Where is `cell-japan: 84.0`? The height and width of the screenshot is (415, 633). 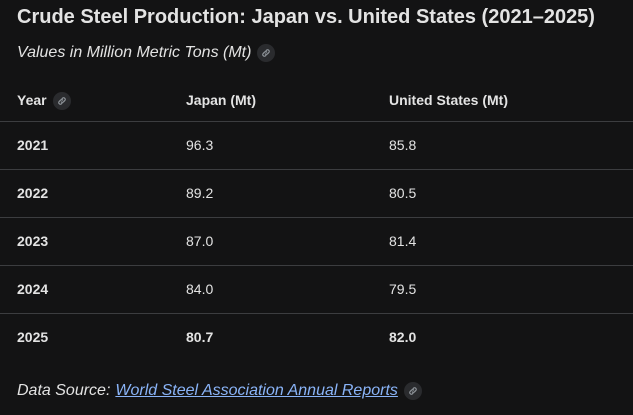 cell-japan: 84.0 is located at coordinates (200, 289).